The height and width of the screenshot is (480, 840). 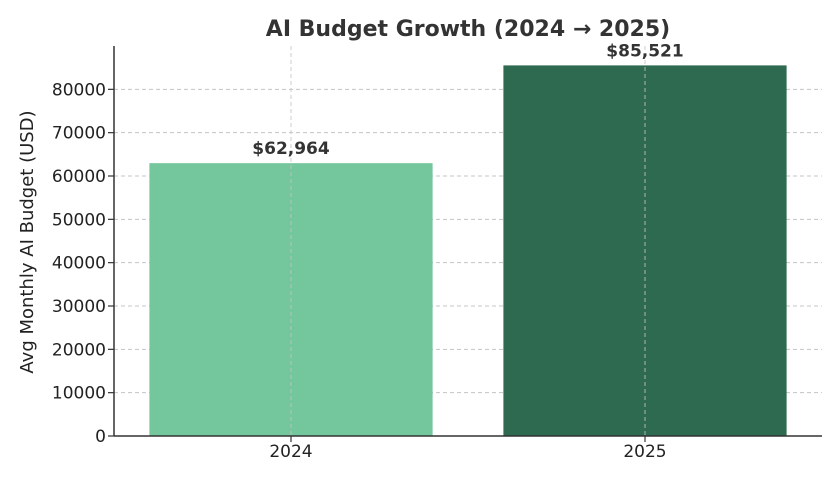 I want to click on y-tick-label: 30000, so click(x=79, y=307).